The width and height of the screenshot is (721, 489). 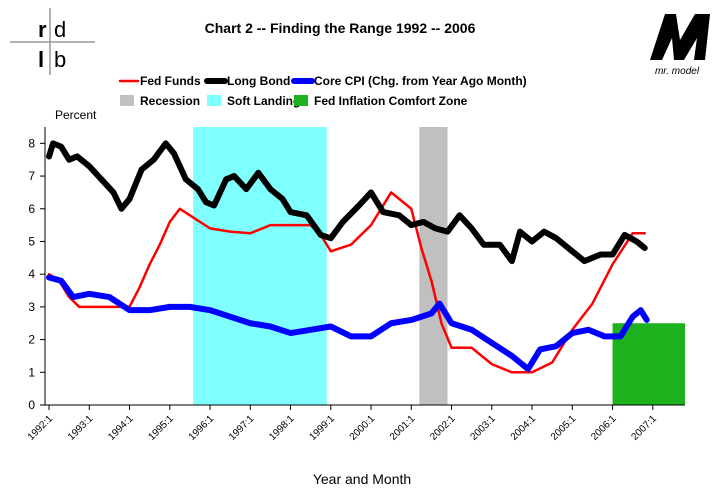 What do you see at coordinates (41, 59) in the screenshot?
I see `logo-letter: l` at bounding box center [41, 59].